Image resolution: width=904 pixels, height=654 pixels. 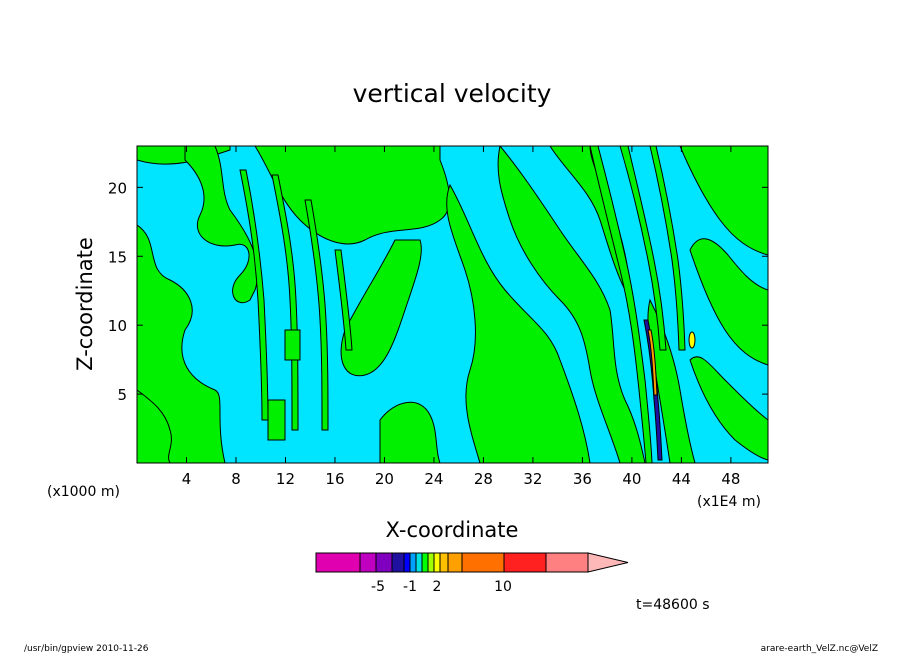 What do you see at coordinates (452, 93) in the screenshot?
I see `chart-title: vertical velocity` at bounding box center [452, 93].